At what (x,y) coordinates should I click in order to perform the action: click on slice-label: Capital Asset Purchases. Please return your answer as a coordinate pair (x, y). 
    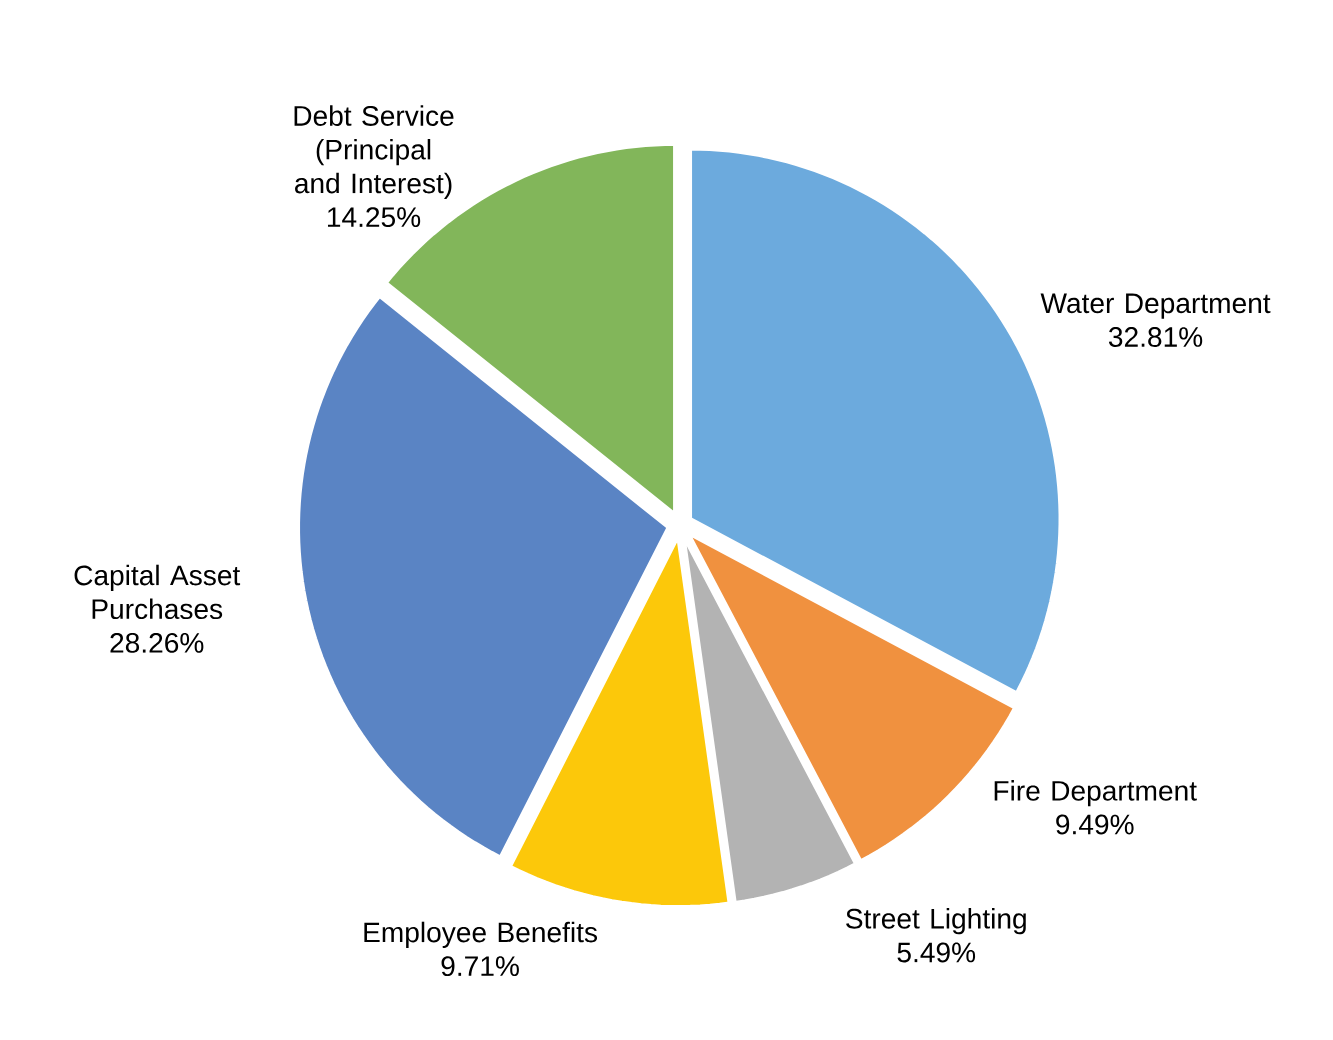
    Looking at the image, I should click on (157, 592).